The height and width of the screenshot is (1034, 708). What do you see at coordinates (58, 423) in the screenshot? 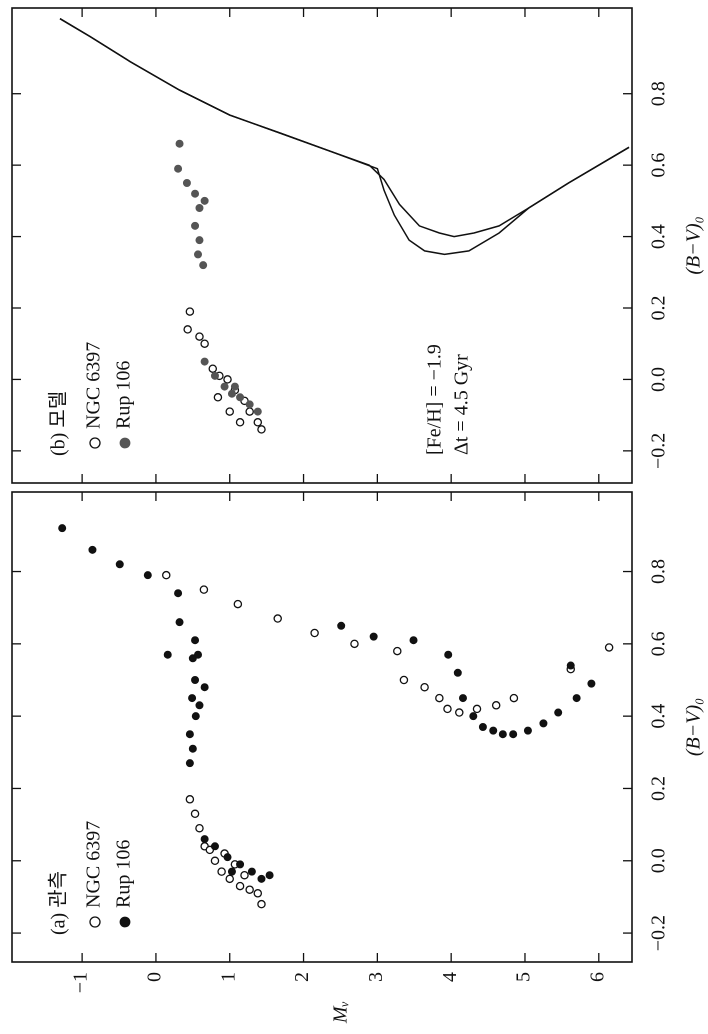
I see `panel-title: (b) 모델` at bounding box center [58, 423].